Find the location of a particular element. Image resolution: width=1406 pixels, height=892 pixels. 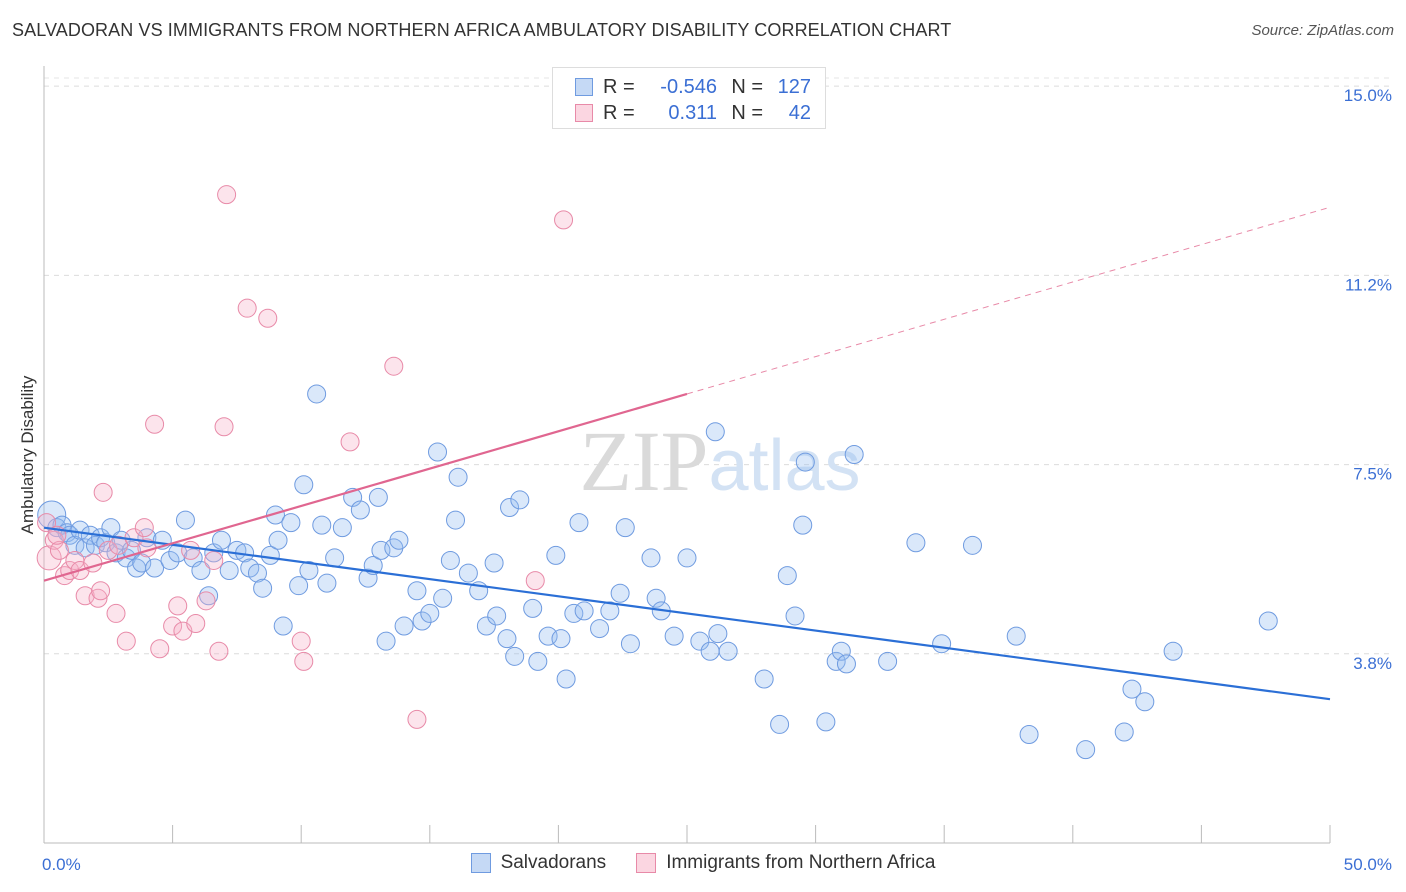

legend-row-immigrants: R = 0.311 N = 42 is located at coordinates (693, 113).